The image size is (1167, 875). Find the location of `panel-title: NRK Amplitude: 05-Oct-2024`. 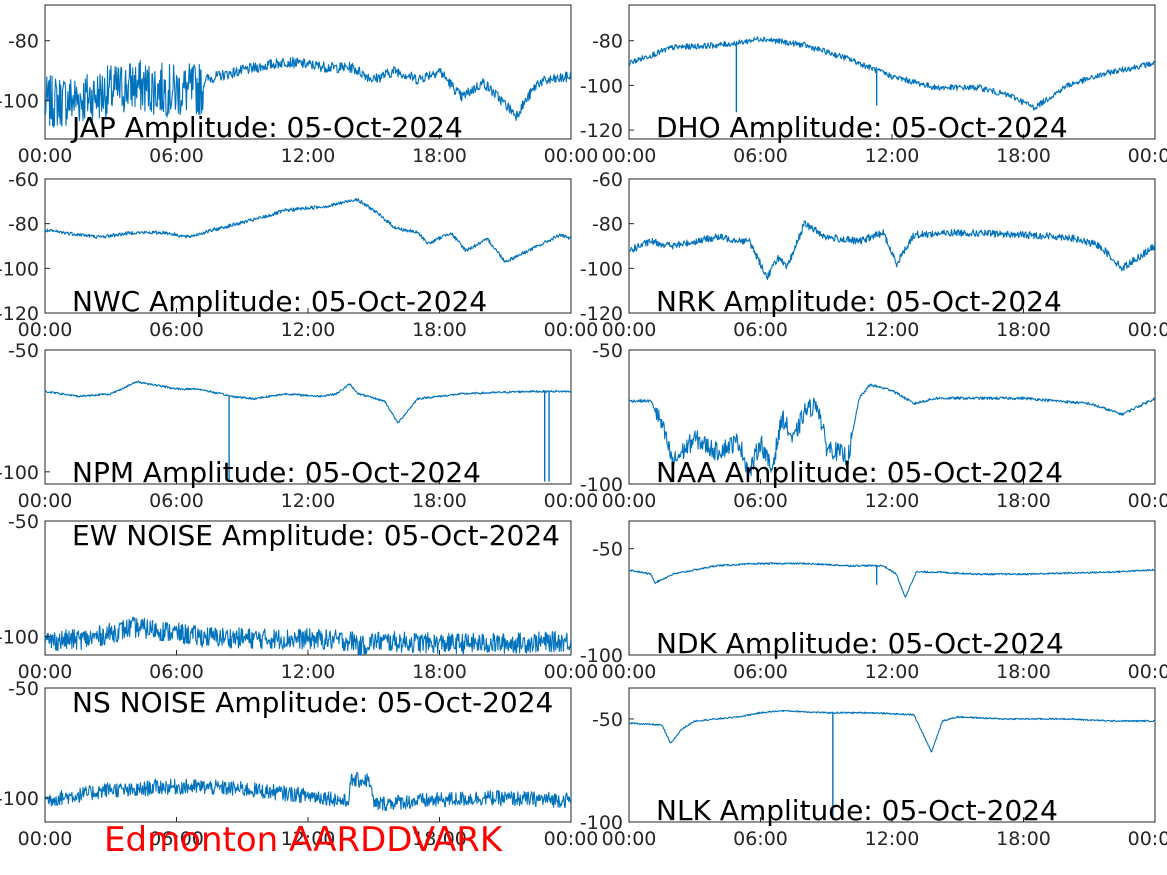

panel-title: NRK Amplitude: 05-Oct-2024 is located at coordinates (859, 301).